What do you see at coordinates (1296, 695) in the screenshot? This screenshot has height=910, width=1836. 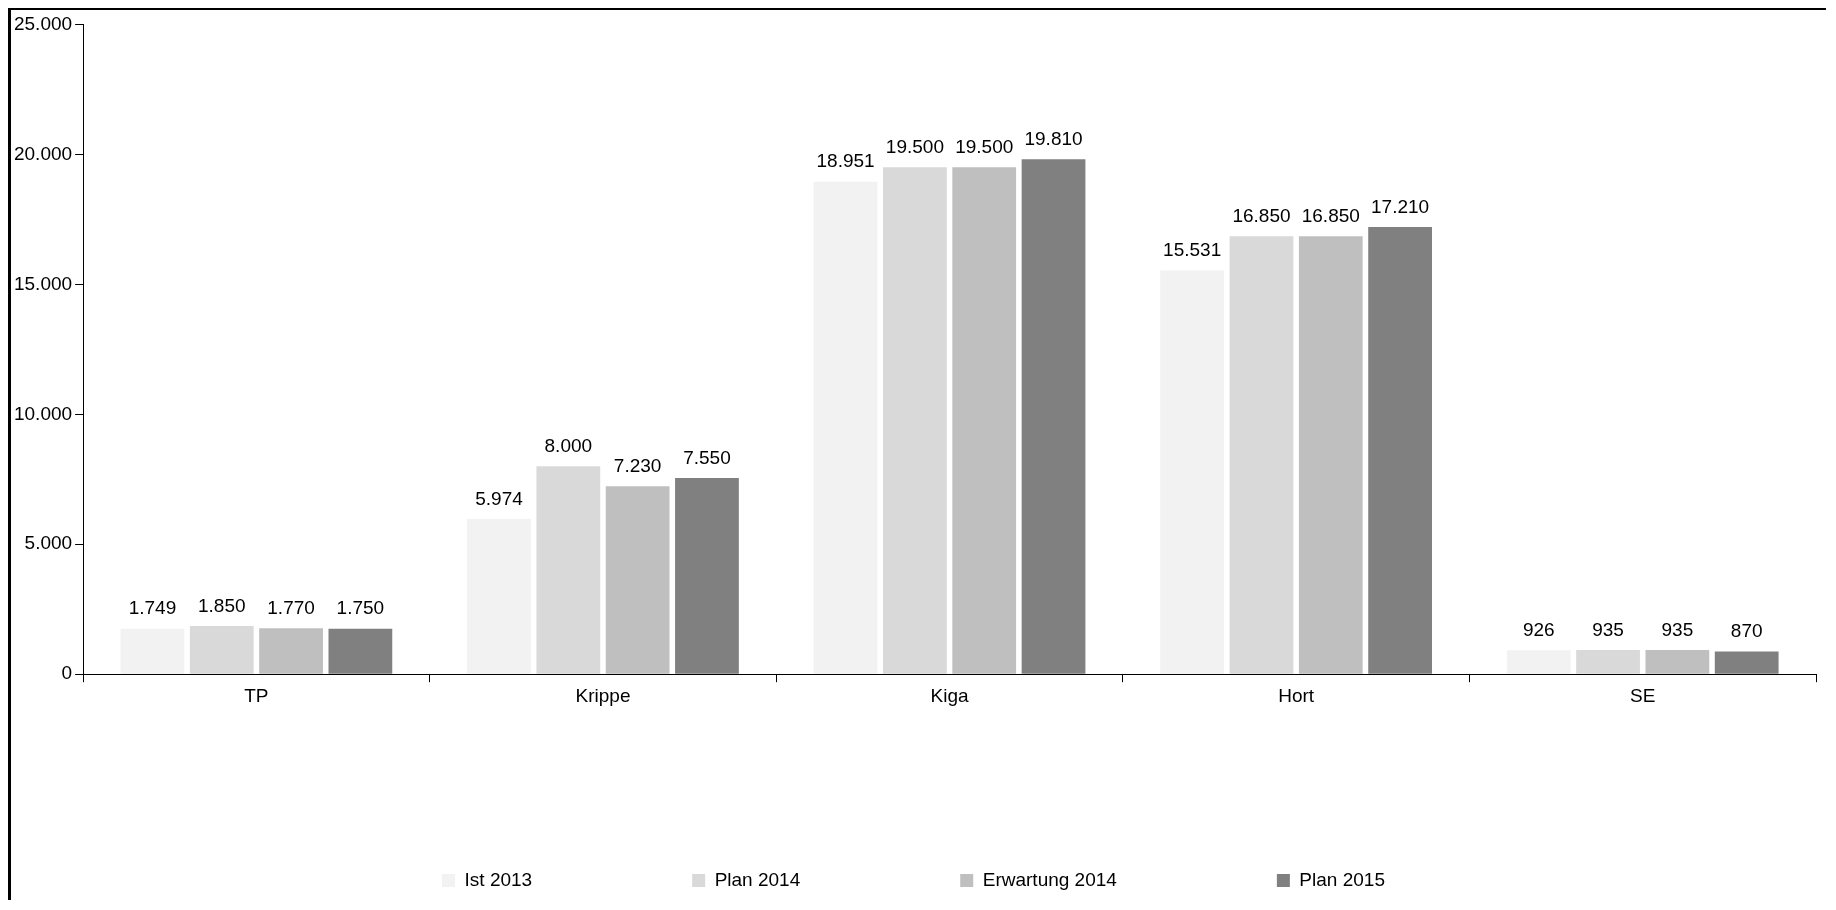 I see `x-tick-label: Hort` at bounding box center [1296, 695].